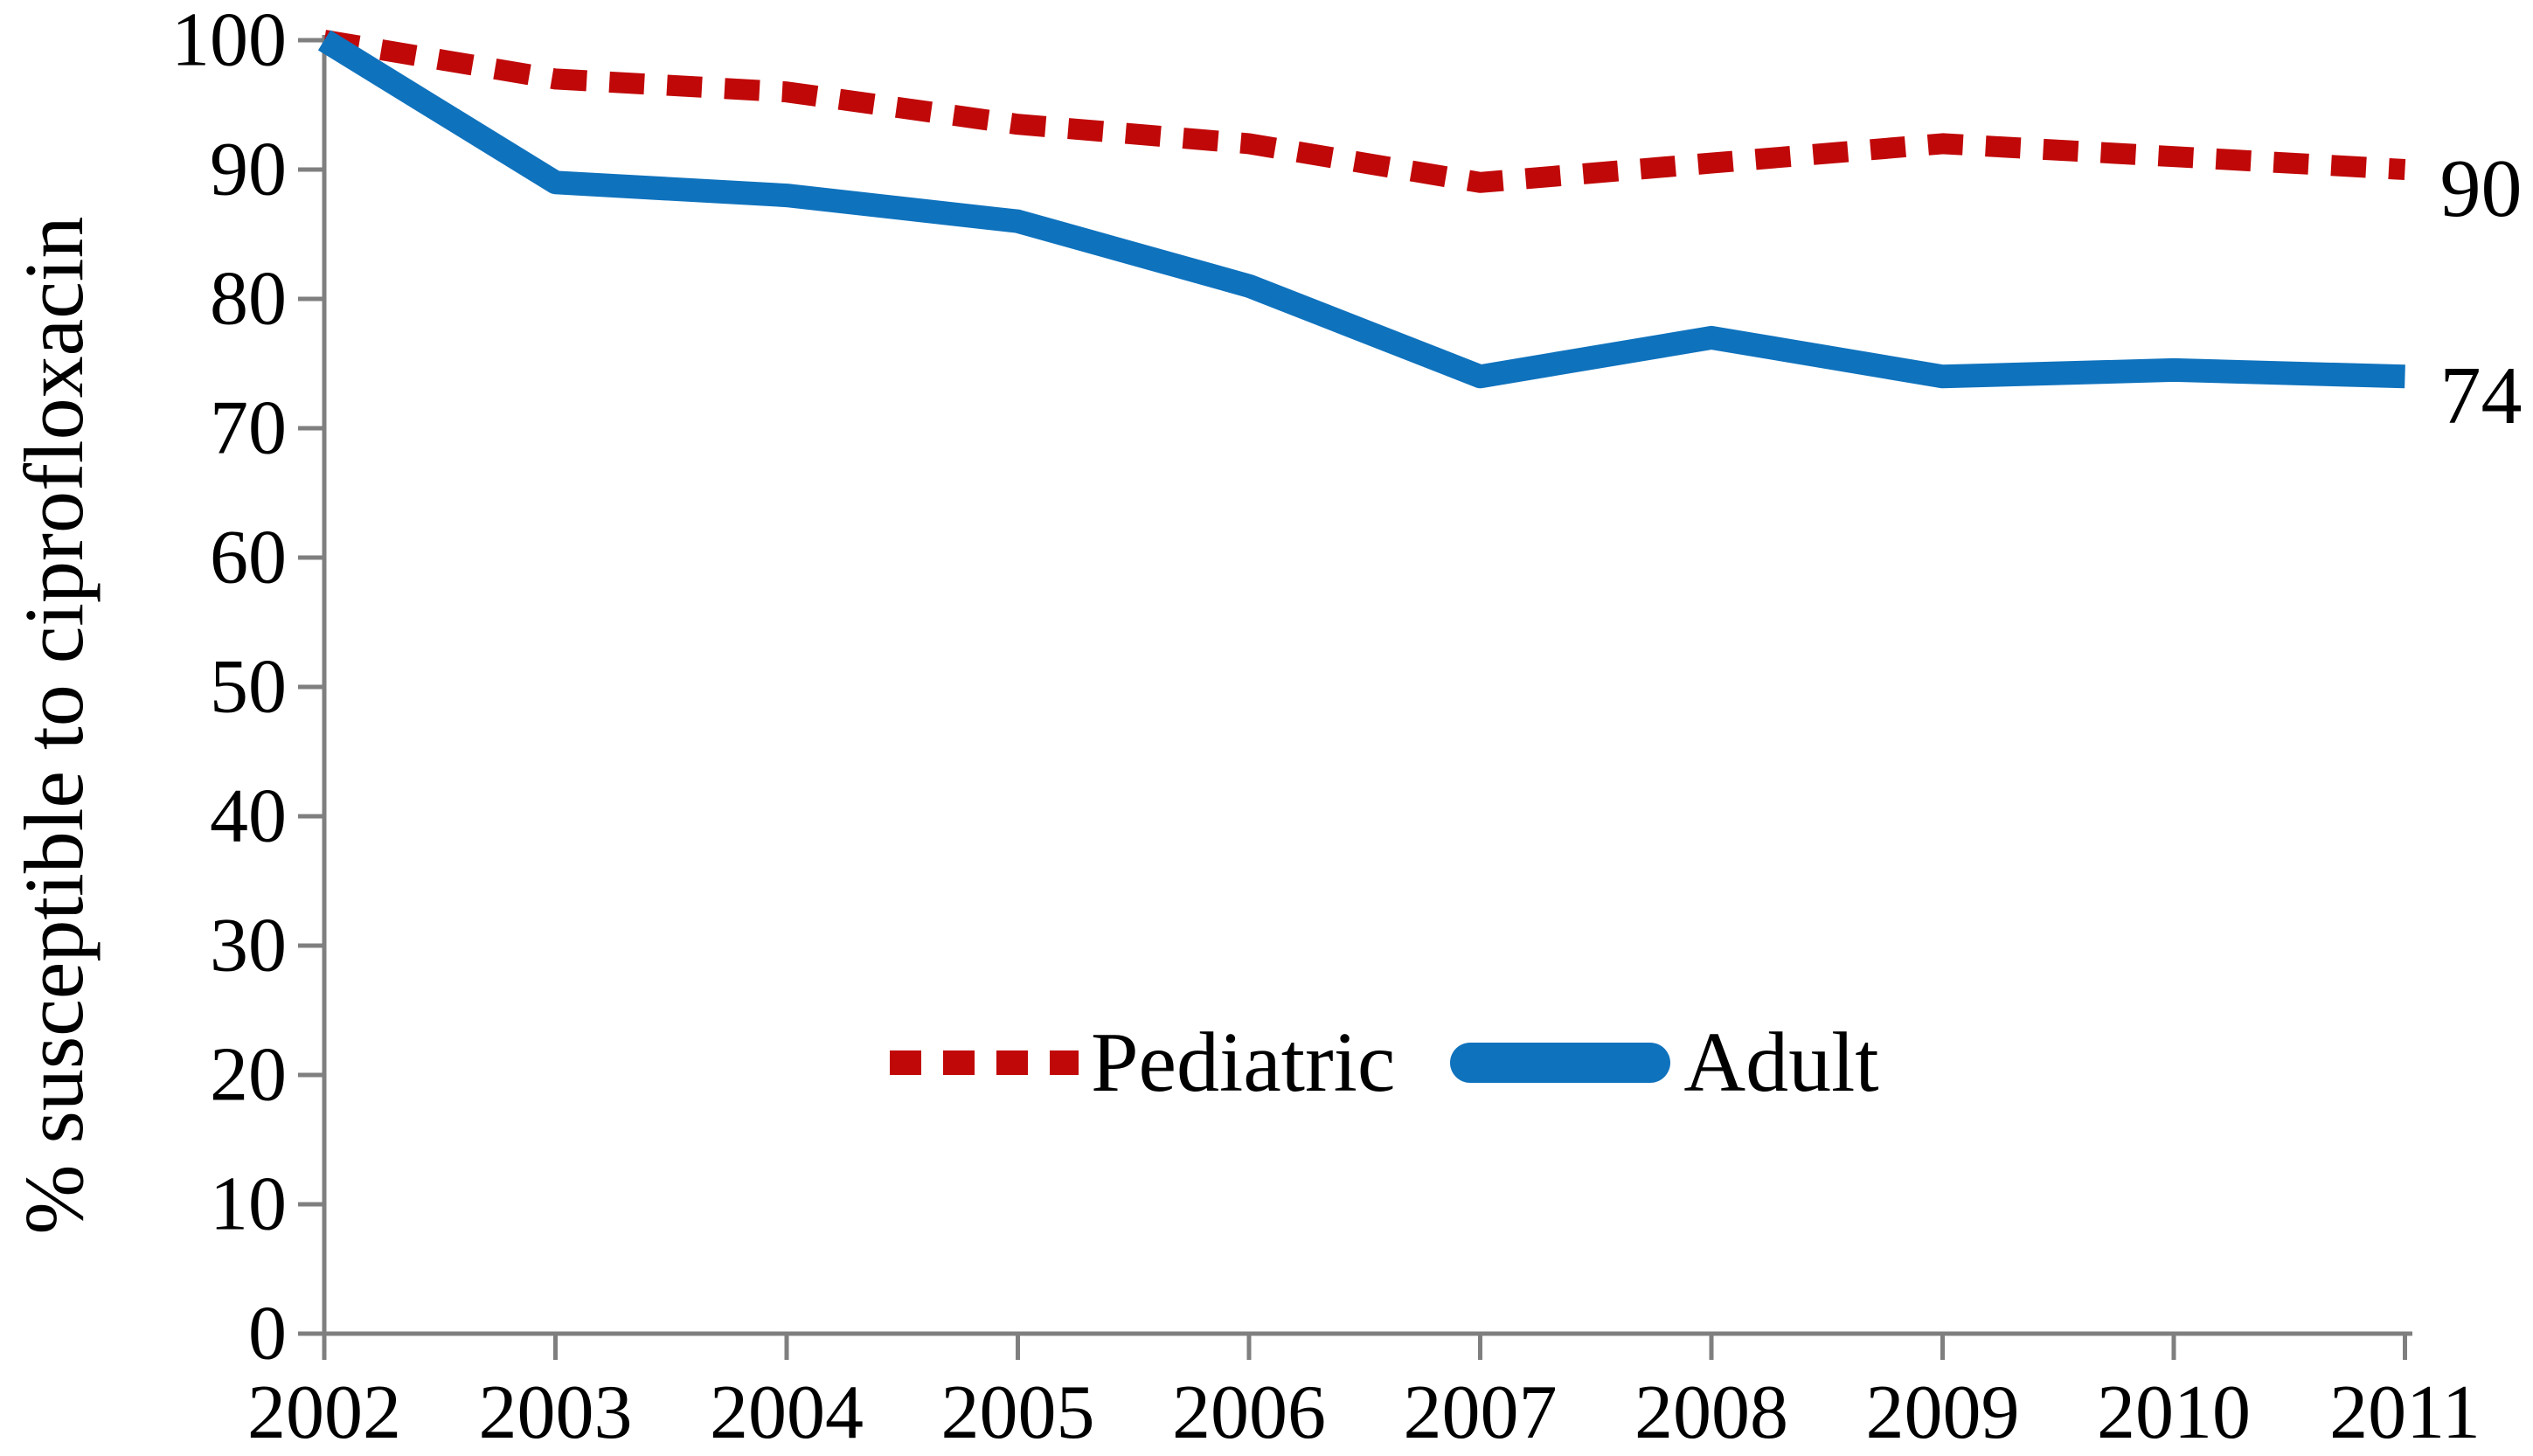  Describe the element at coordinates (556, 1412) in the screenshot. I see `x-tick-label: 2003` at that location.